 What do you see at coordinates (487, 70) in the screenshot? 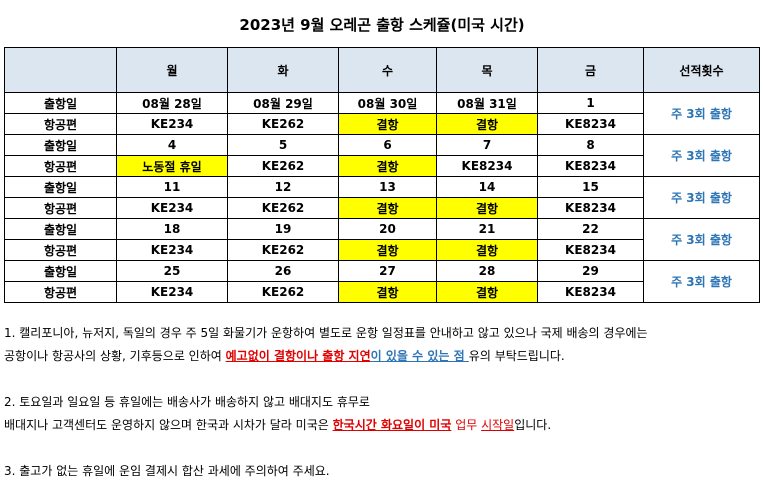
I see `header-cell-thu: 목` at bounding box center [487, 70].